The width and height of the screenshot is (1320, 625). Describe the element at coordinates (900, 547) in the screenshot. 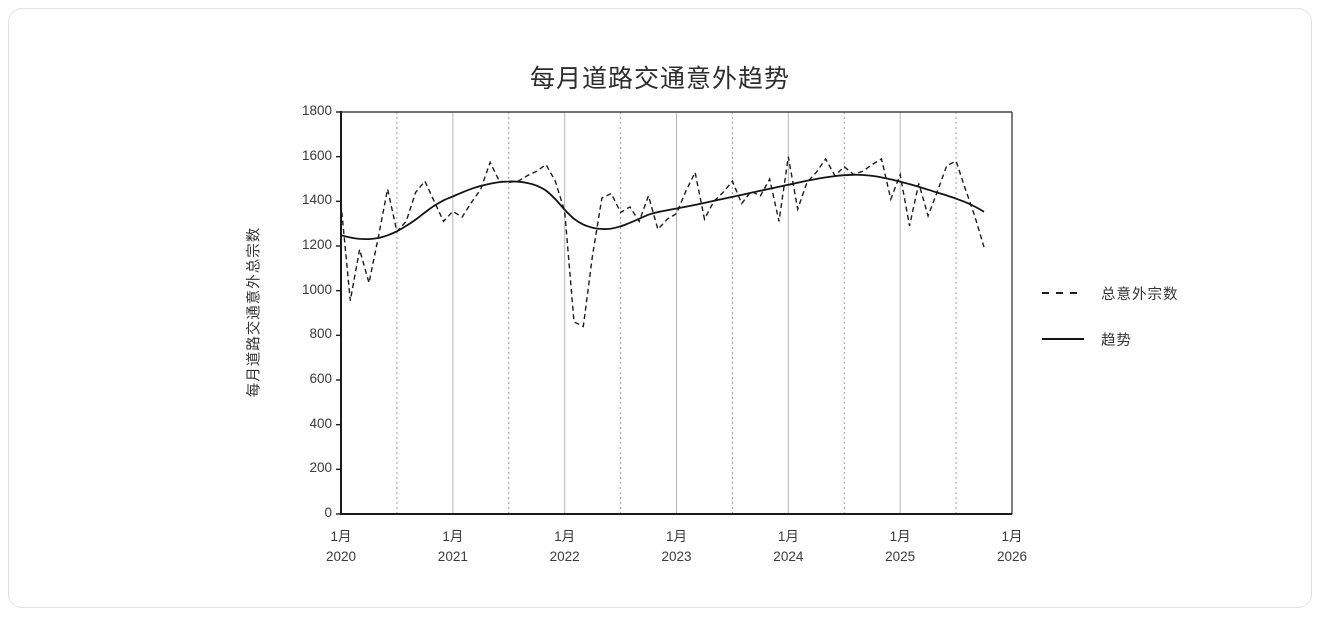

I see `x-tick-label: 1月 2025` at that location.